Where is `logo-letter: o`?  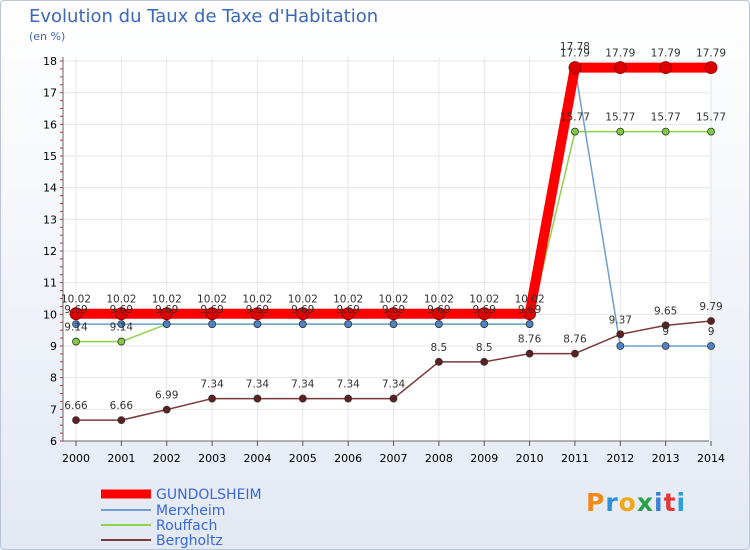 logo-letter: o is located at coordinates (627, 502).